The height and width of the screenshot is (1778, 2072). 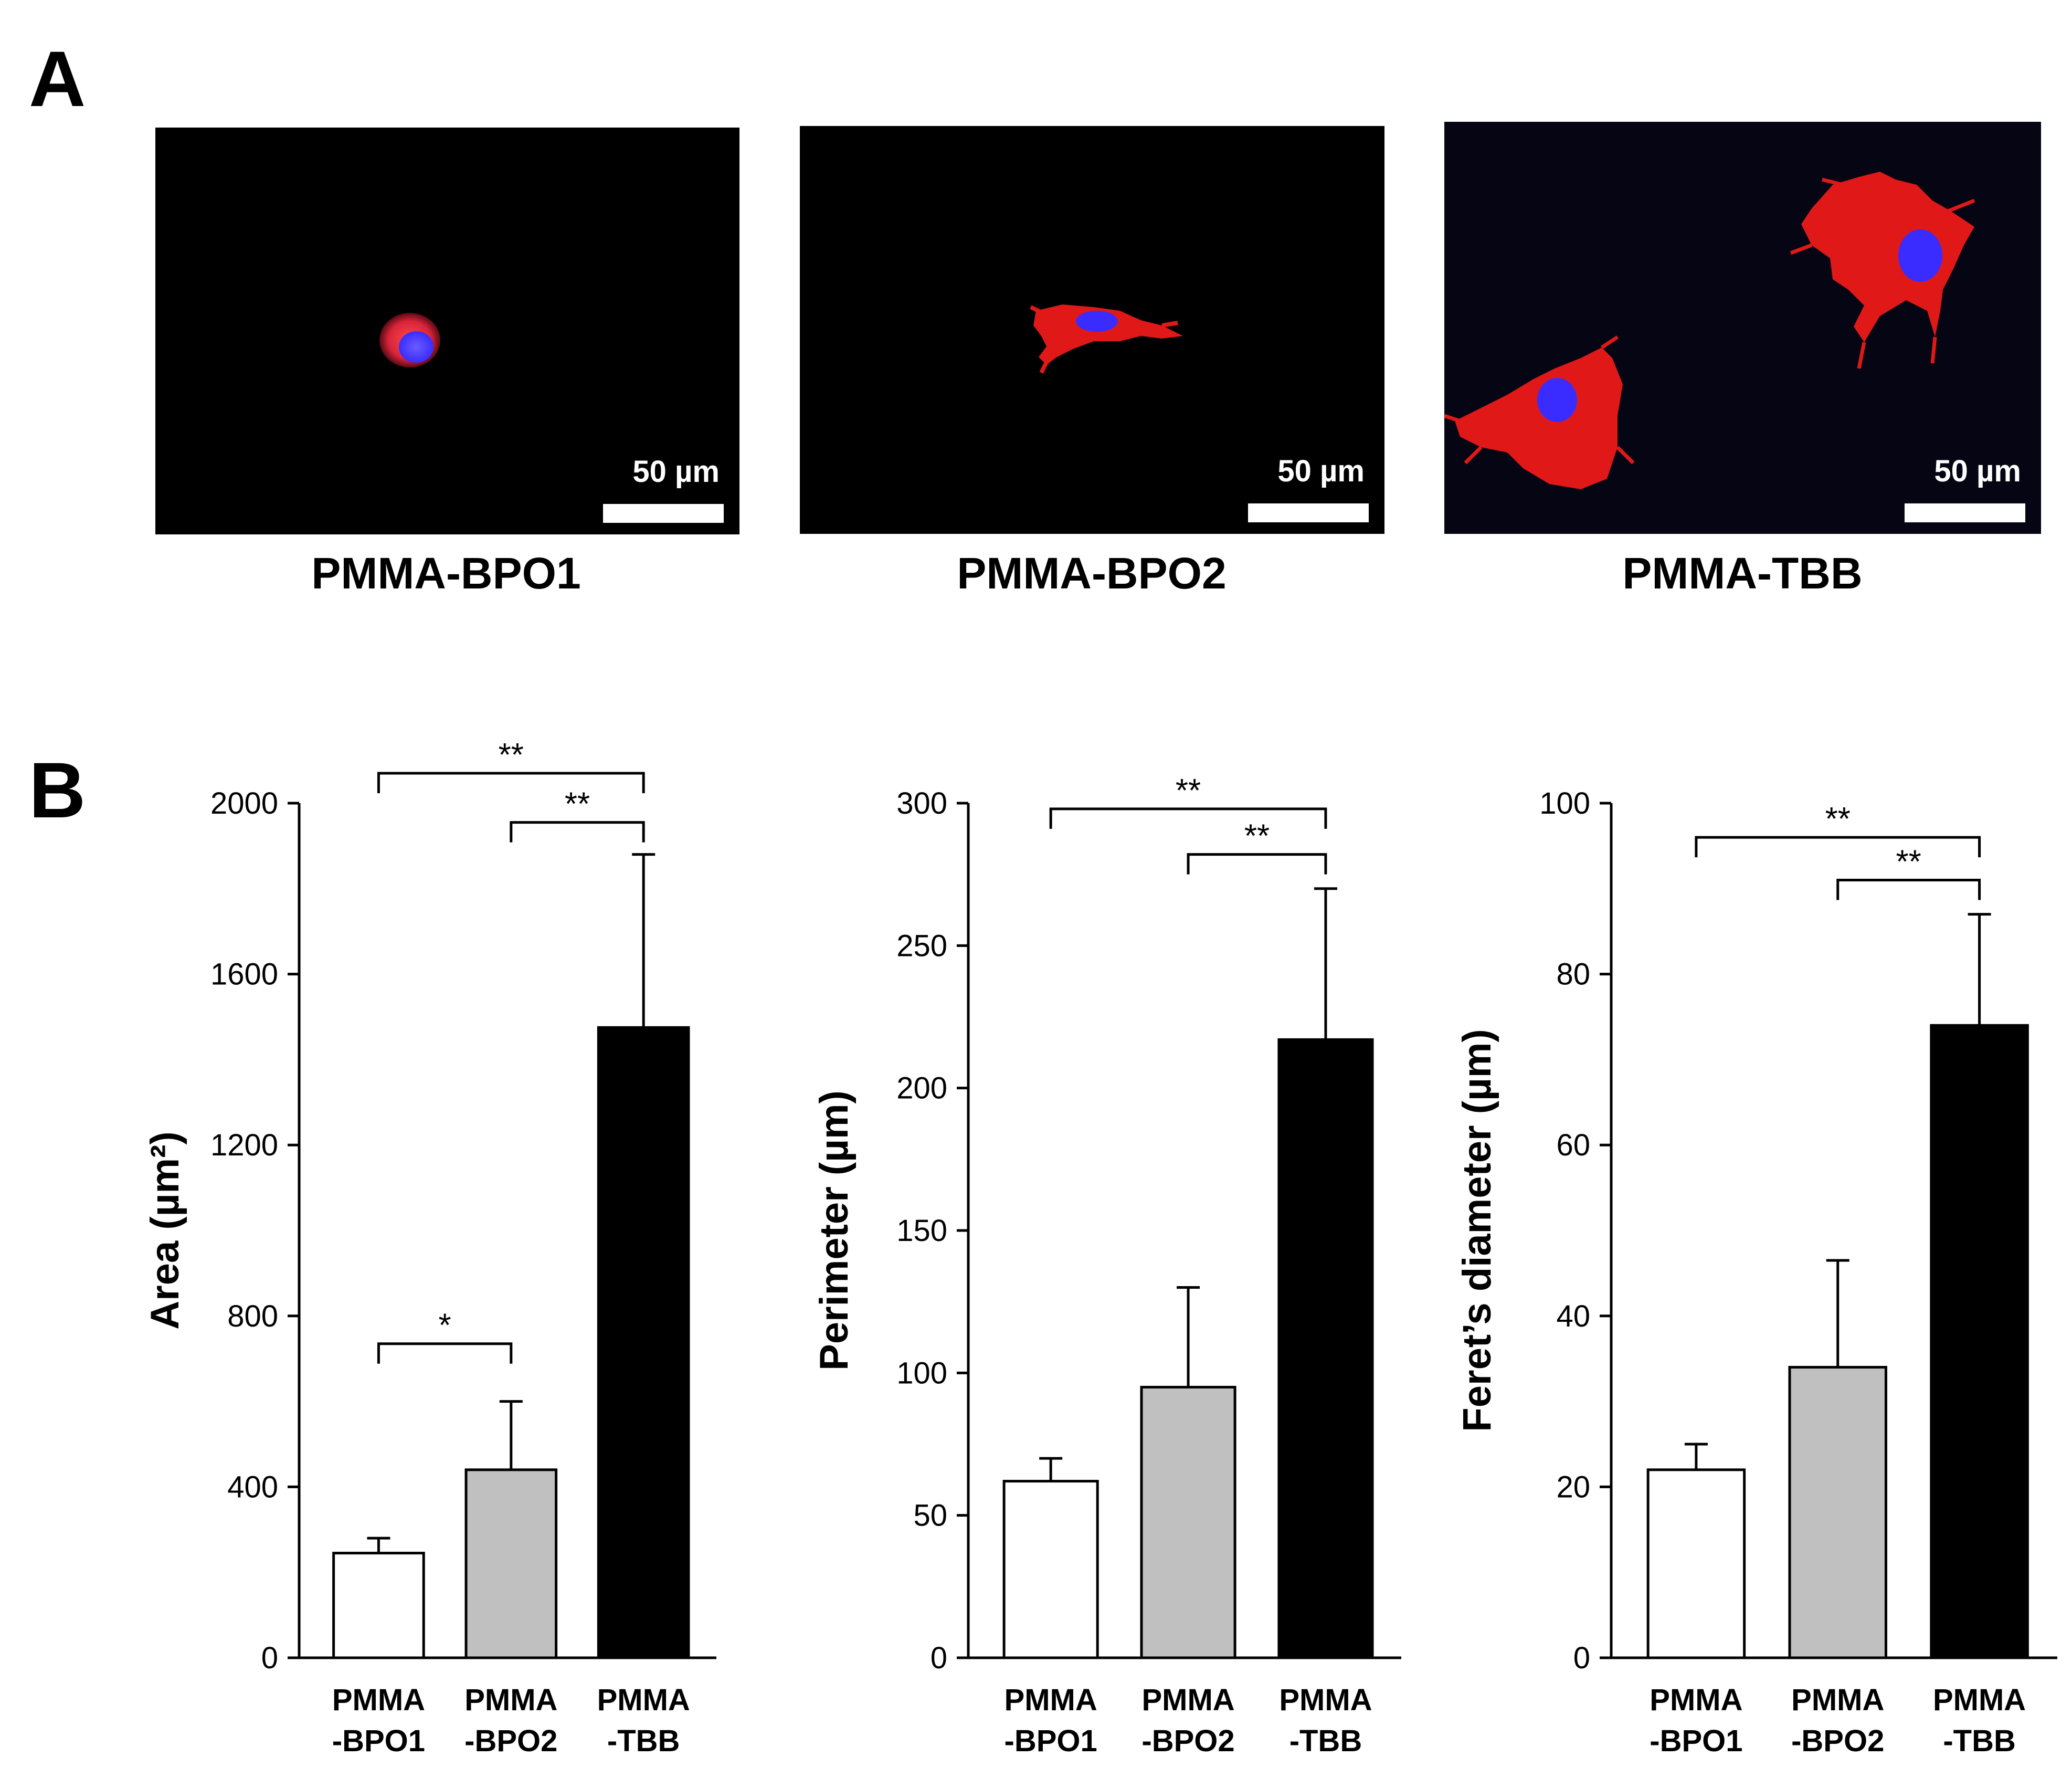 I want to click on y-tick-label: 20, so click(x=1573, y=1487).